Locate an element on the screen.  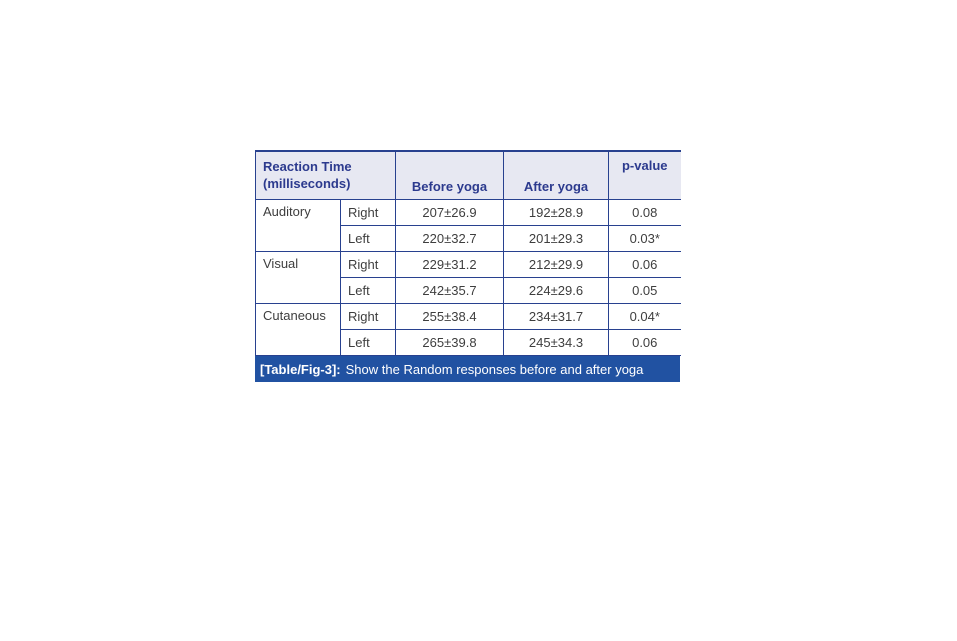
table-row-cutaneous-right: Cutaneous Right 255±38.4 234±31.7 0.04* is located at coordinates (468, 329).